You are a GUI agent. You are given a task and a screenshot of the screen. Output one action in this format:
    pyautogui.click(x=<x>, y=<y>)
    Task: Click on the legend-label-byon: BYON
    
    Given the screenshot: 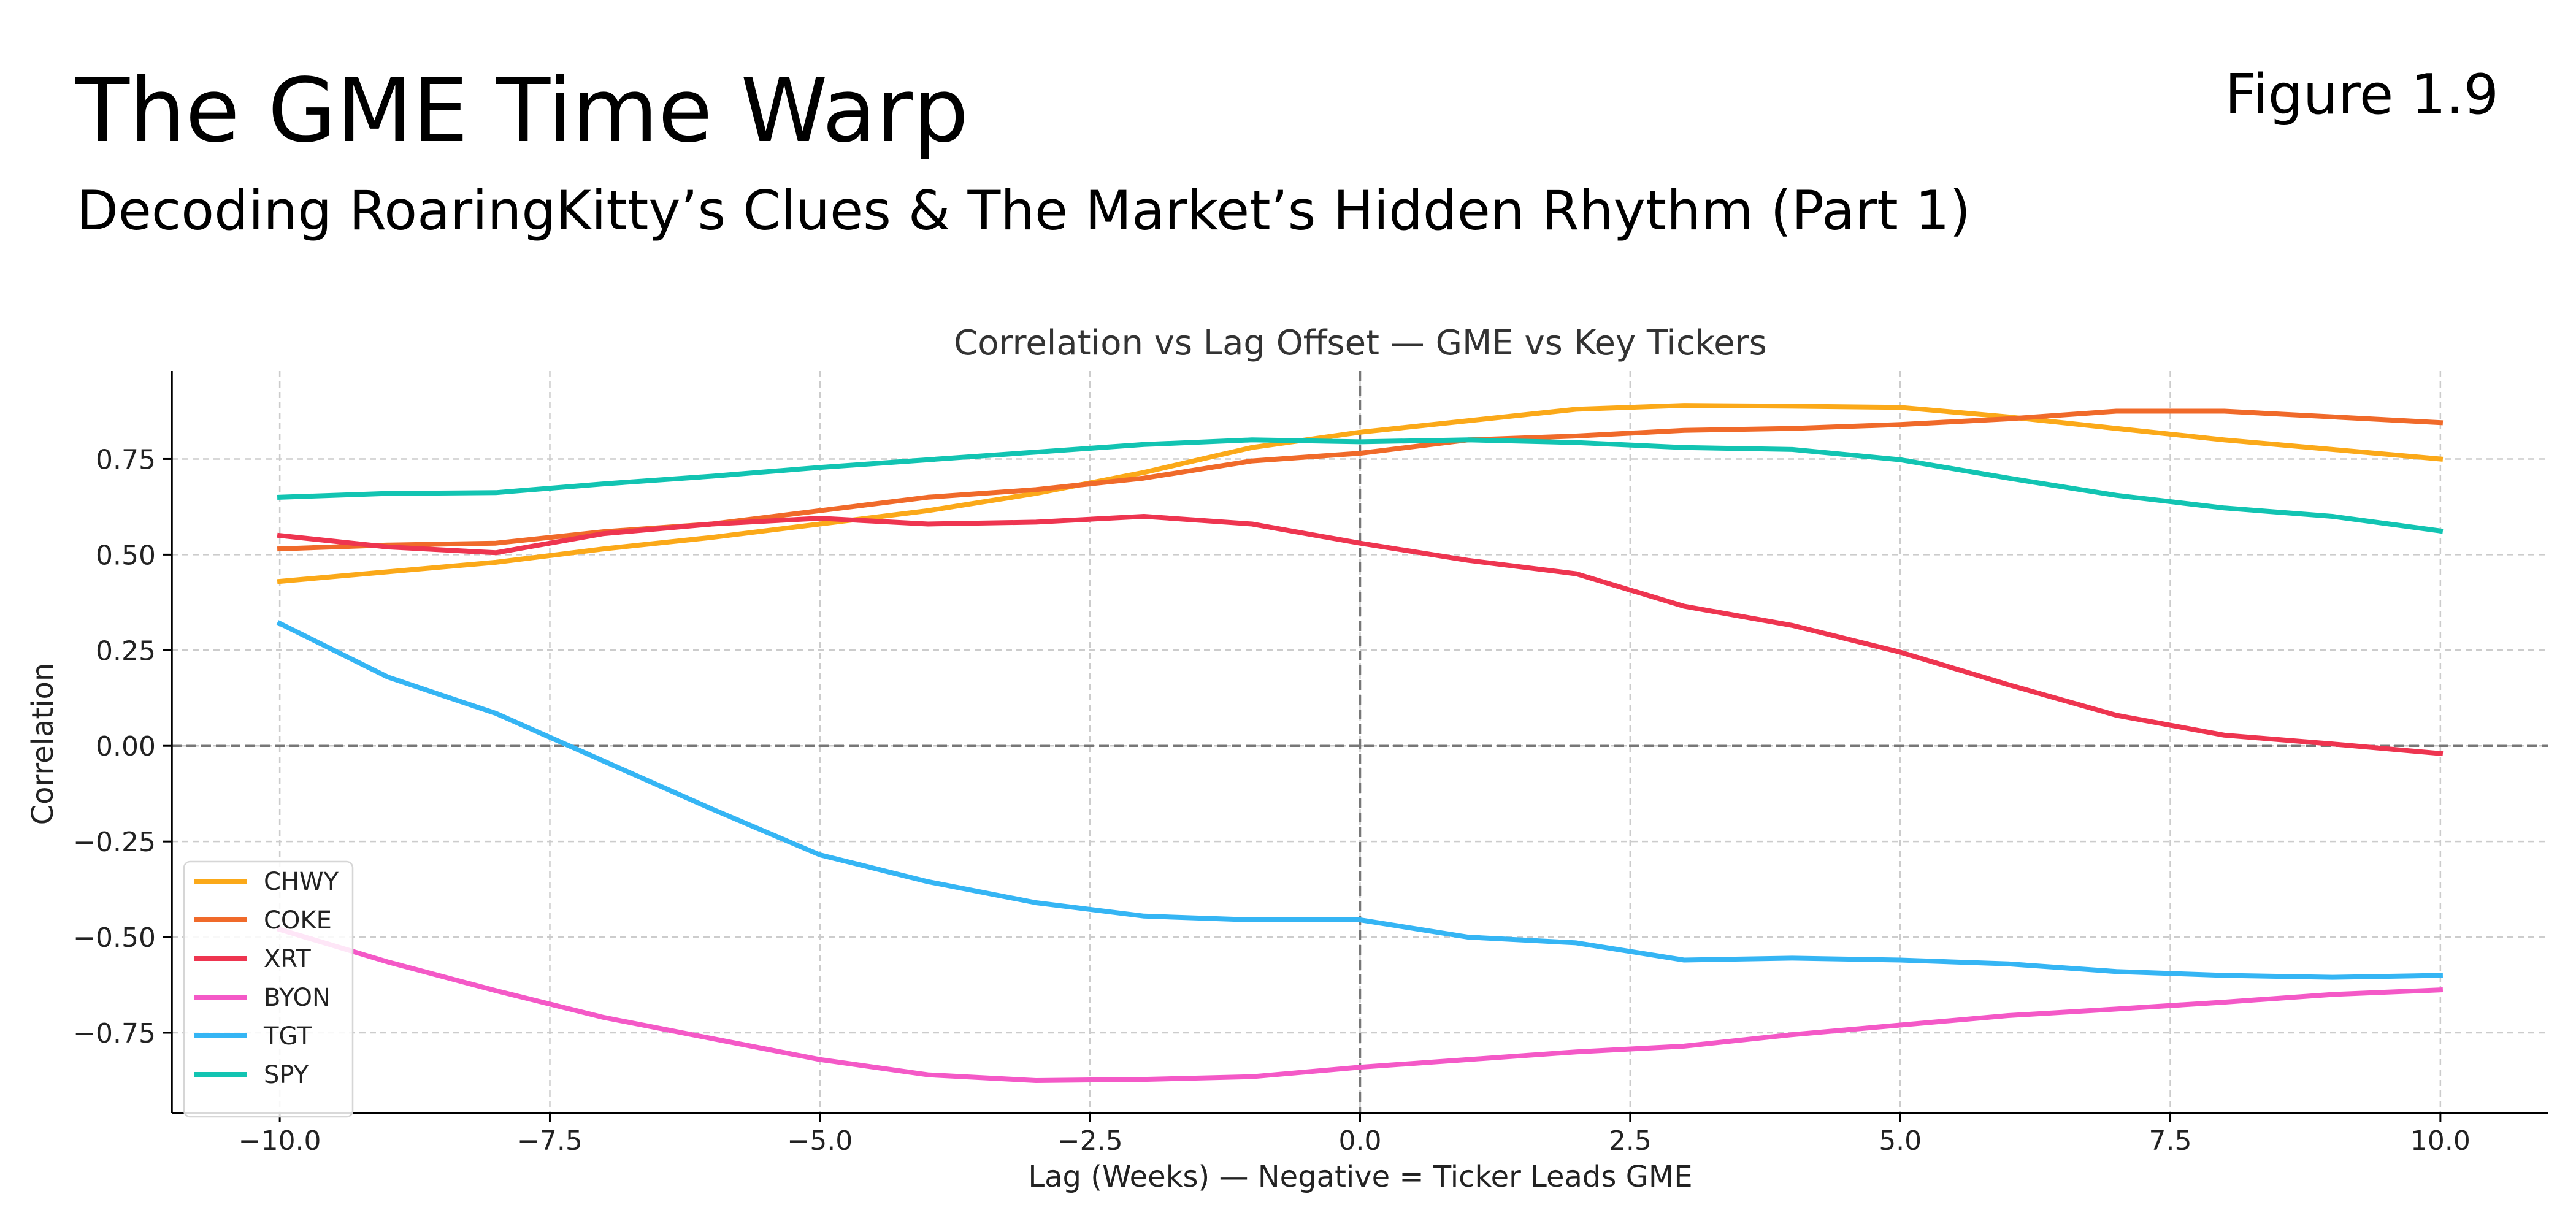 What is the action you would take?
    pyautogui.click(x=297, y=998)
    